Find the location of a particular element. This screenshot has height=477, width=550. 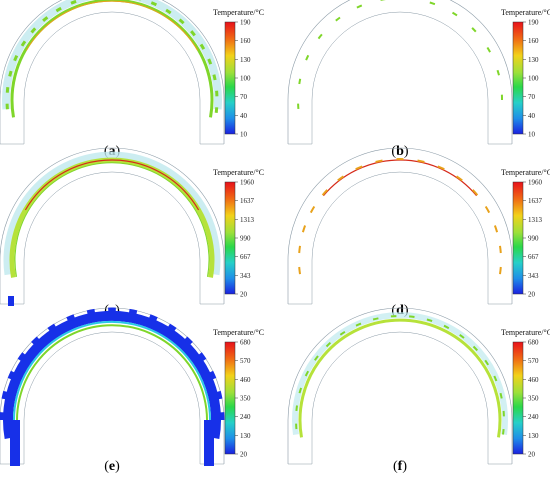

colorbar-e: Temperature/°C 680 570 460 350 240 130 20 is located at coordinates (238, 393).